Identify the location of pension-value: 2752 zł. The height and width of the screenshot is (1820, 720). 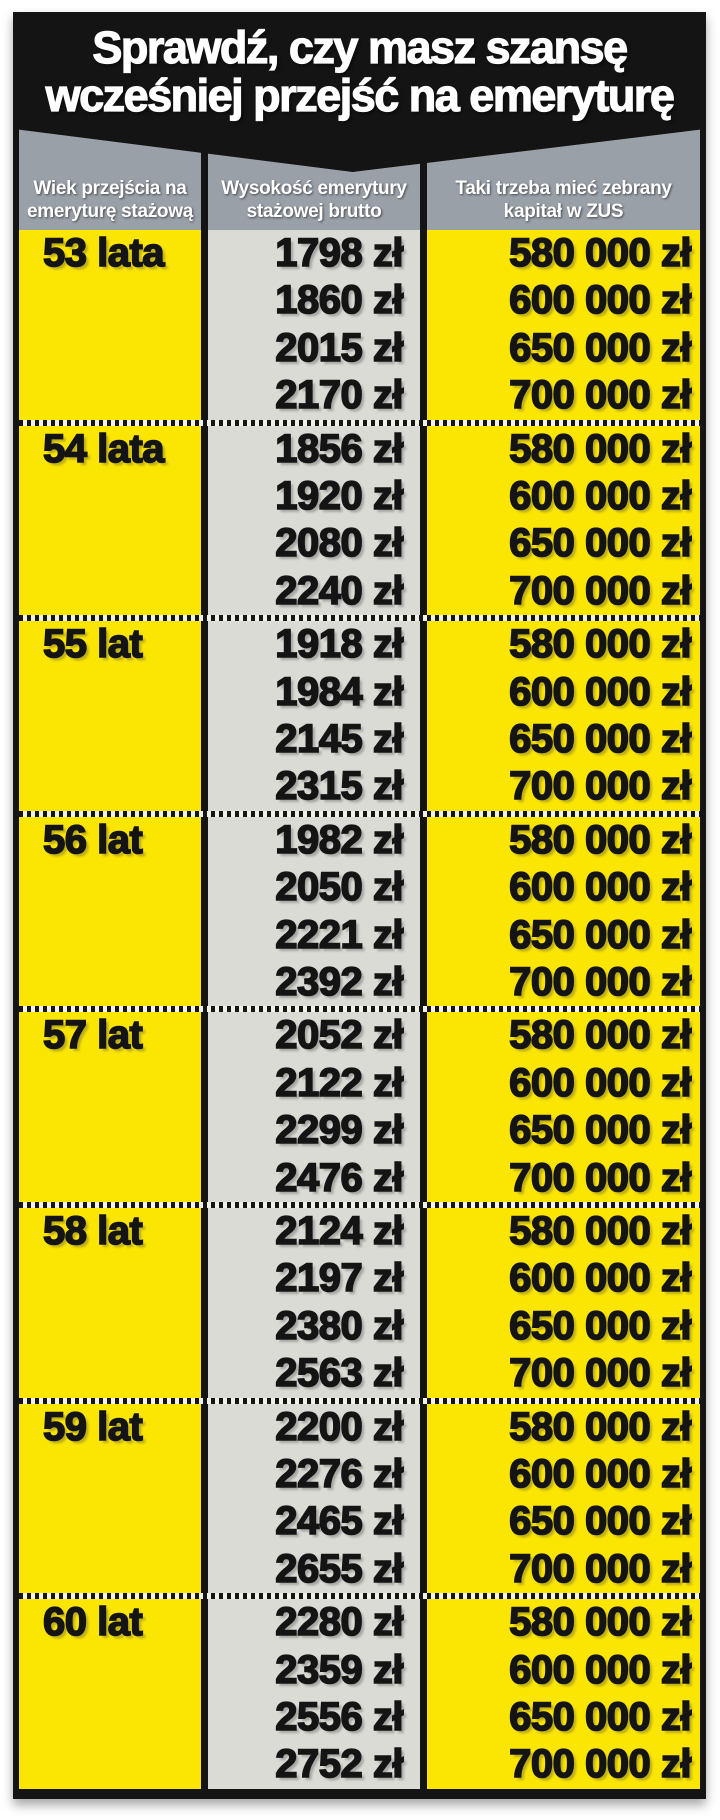
(339, 1765).